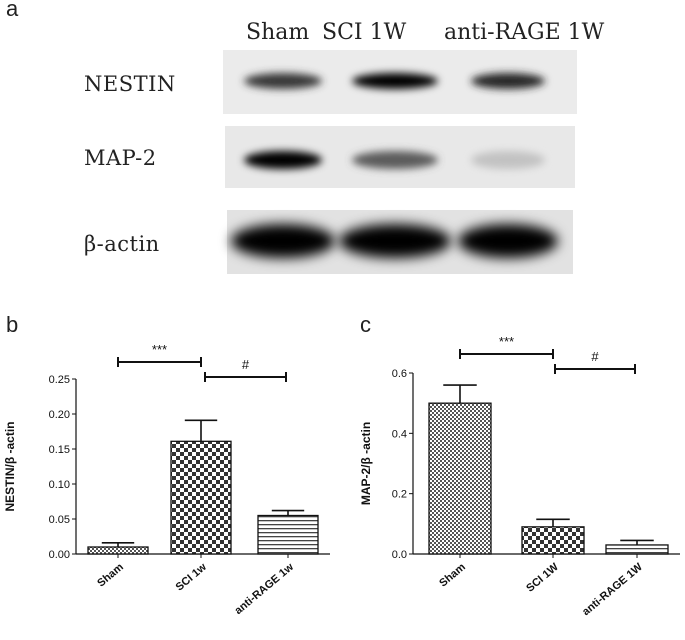  I want to click on nestin-ytick-label: 0.05, so click(59, 520).